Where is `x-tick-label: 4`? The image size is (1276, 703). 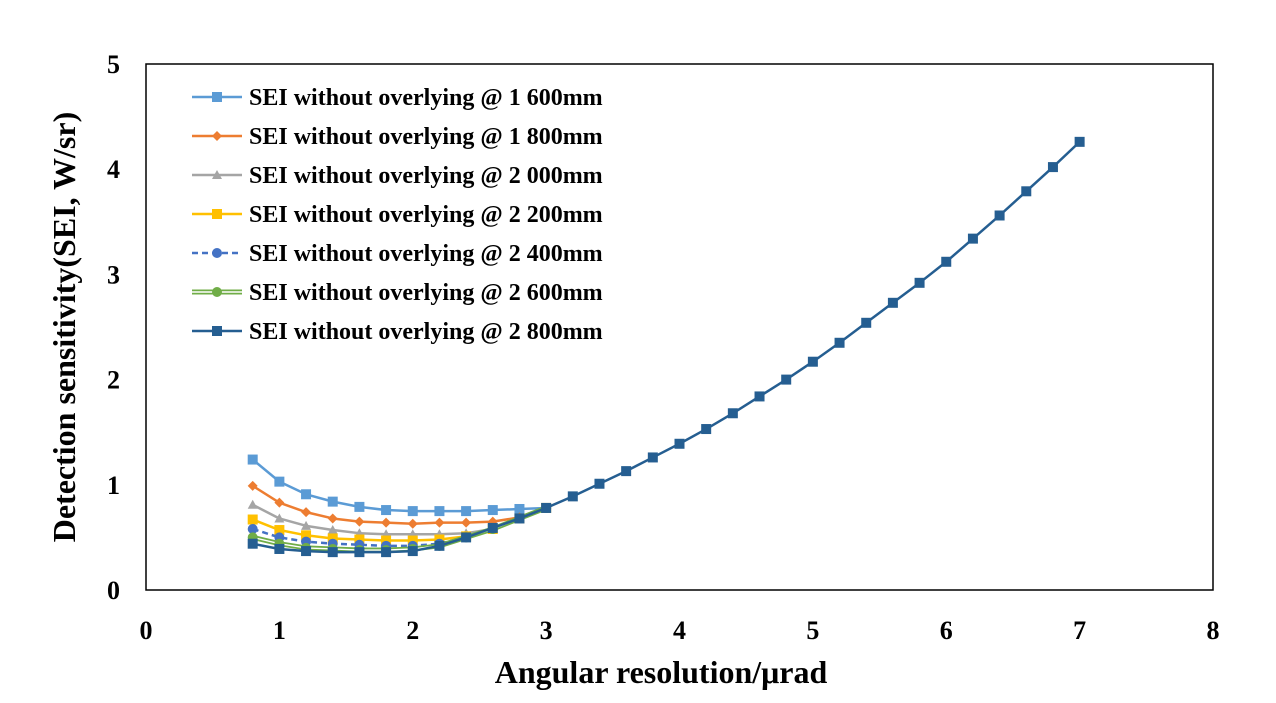 x-tick-label: 4 is located at coordinates (679, 630).